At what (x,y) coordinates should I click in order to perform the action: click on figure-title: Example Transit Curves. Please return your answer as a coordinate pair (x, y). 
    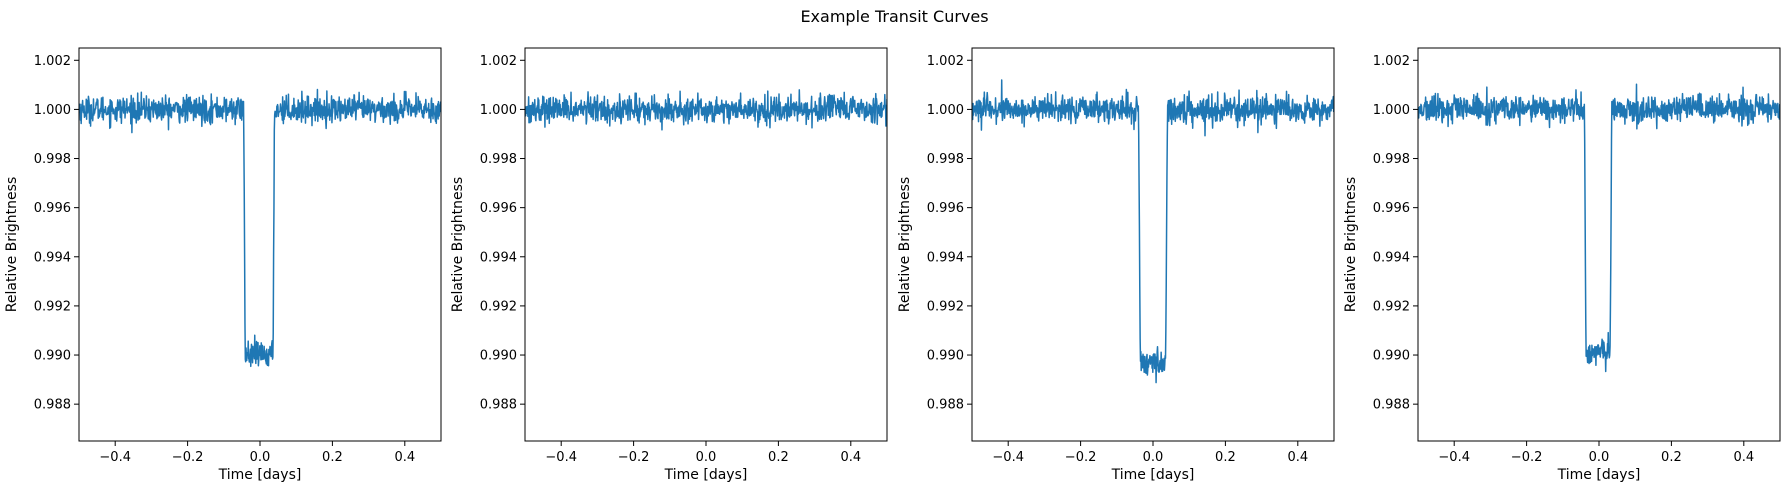
    Looking at the image, I should click on (894, 16).